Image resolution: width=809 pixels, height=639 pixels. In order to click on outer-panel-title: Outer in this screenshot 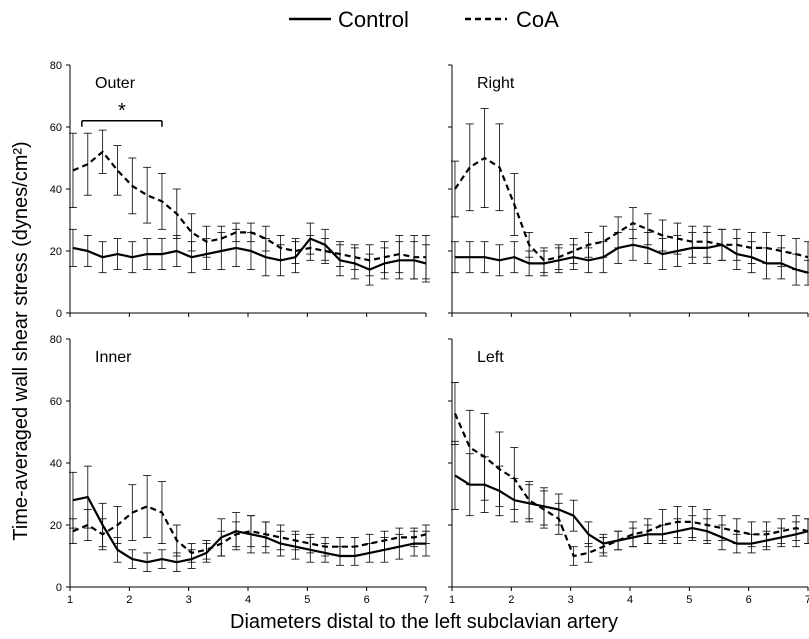, I will do `click(115, 83)`.